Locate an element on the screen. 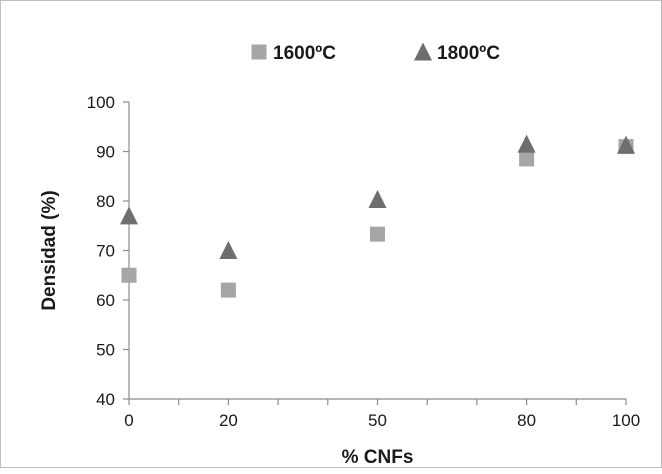 The width and height of the screenshot is (662, 474). x-tick-label: 100 is located at coordinates (626, 420).